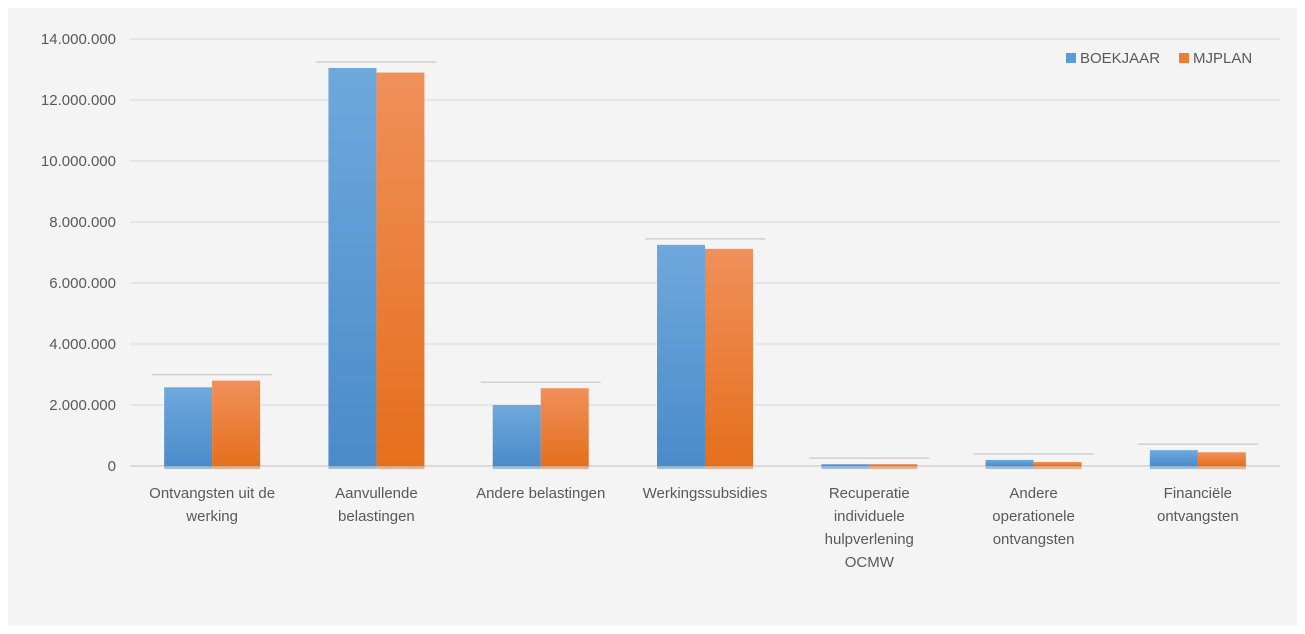 This screenshot has height=634, width=1305. What do you see at coordinates (869, 493) in the screenshot?
I see `x-category-label: Recuperatie` at bounding box center [869, 493].